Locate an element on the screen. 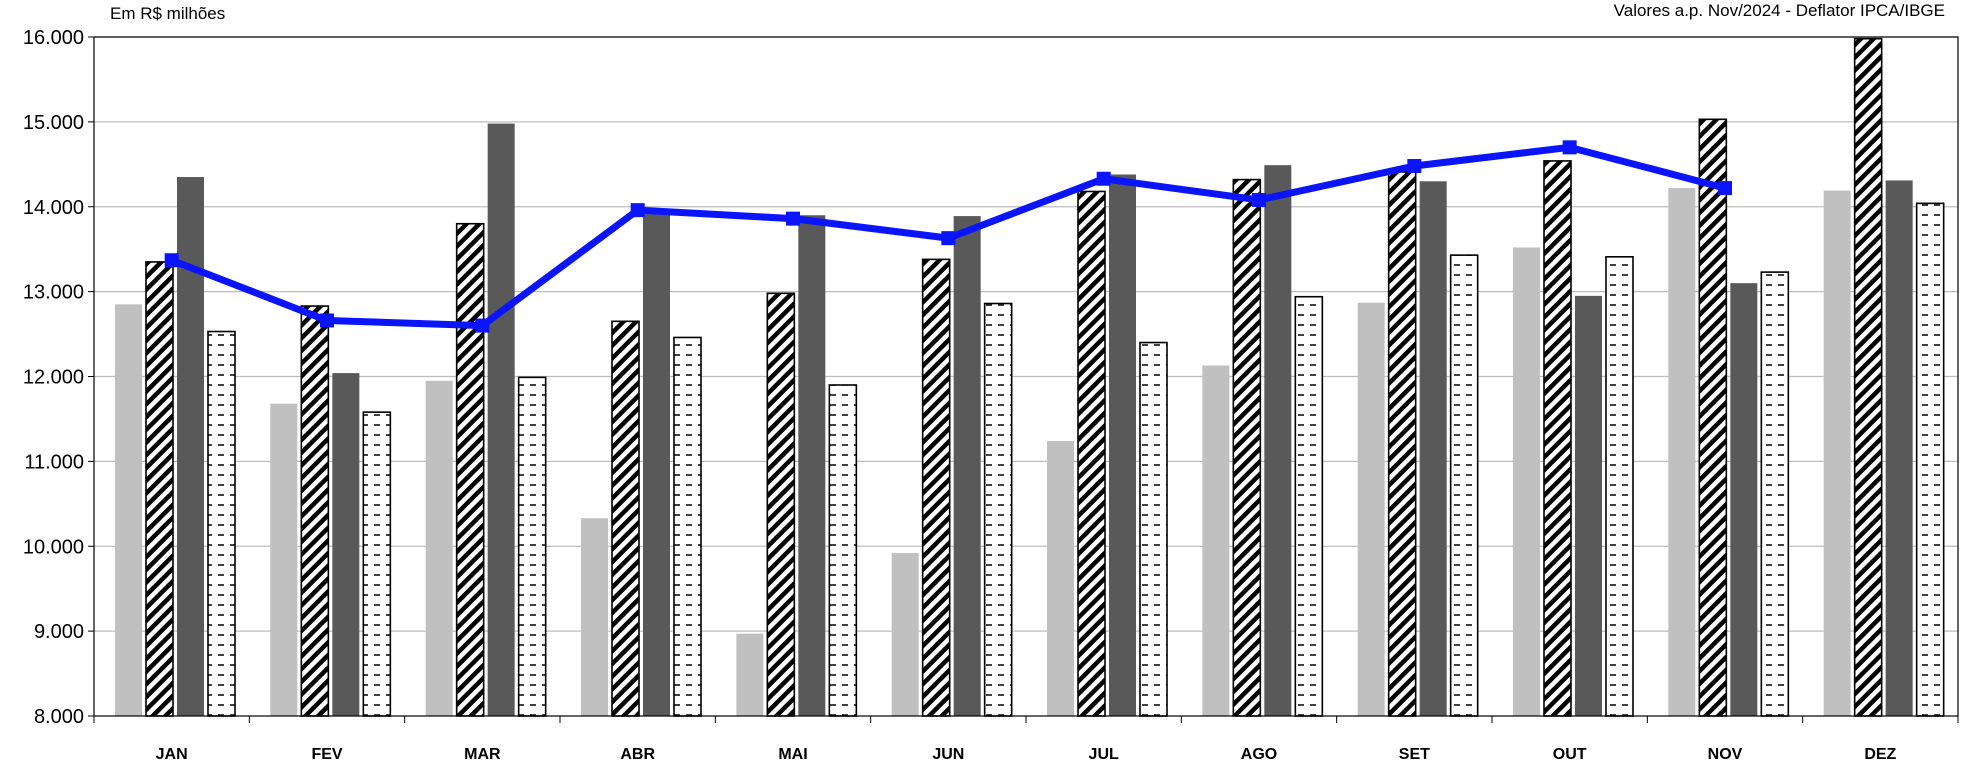 The width and height of the screenshot is (1969, 771). y-tick-label: 10.000 is located at coordinates (53, 547).